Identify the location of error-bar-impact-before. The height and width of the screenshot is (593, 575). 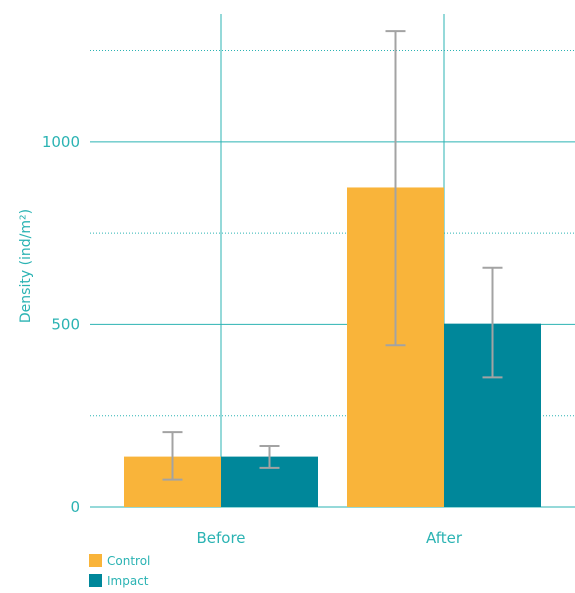
(269, 457).